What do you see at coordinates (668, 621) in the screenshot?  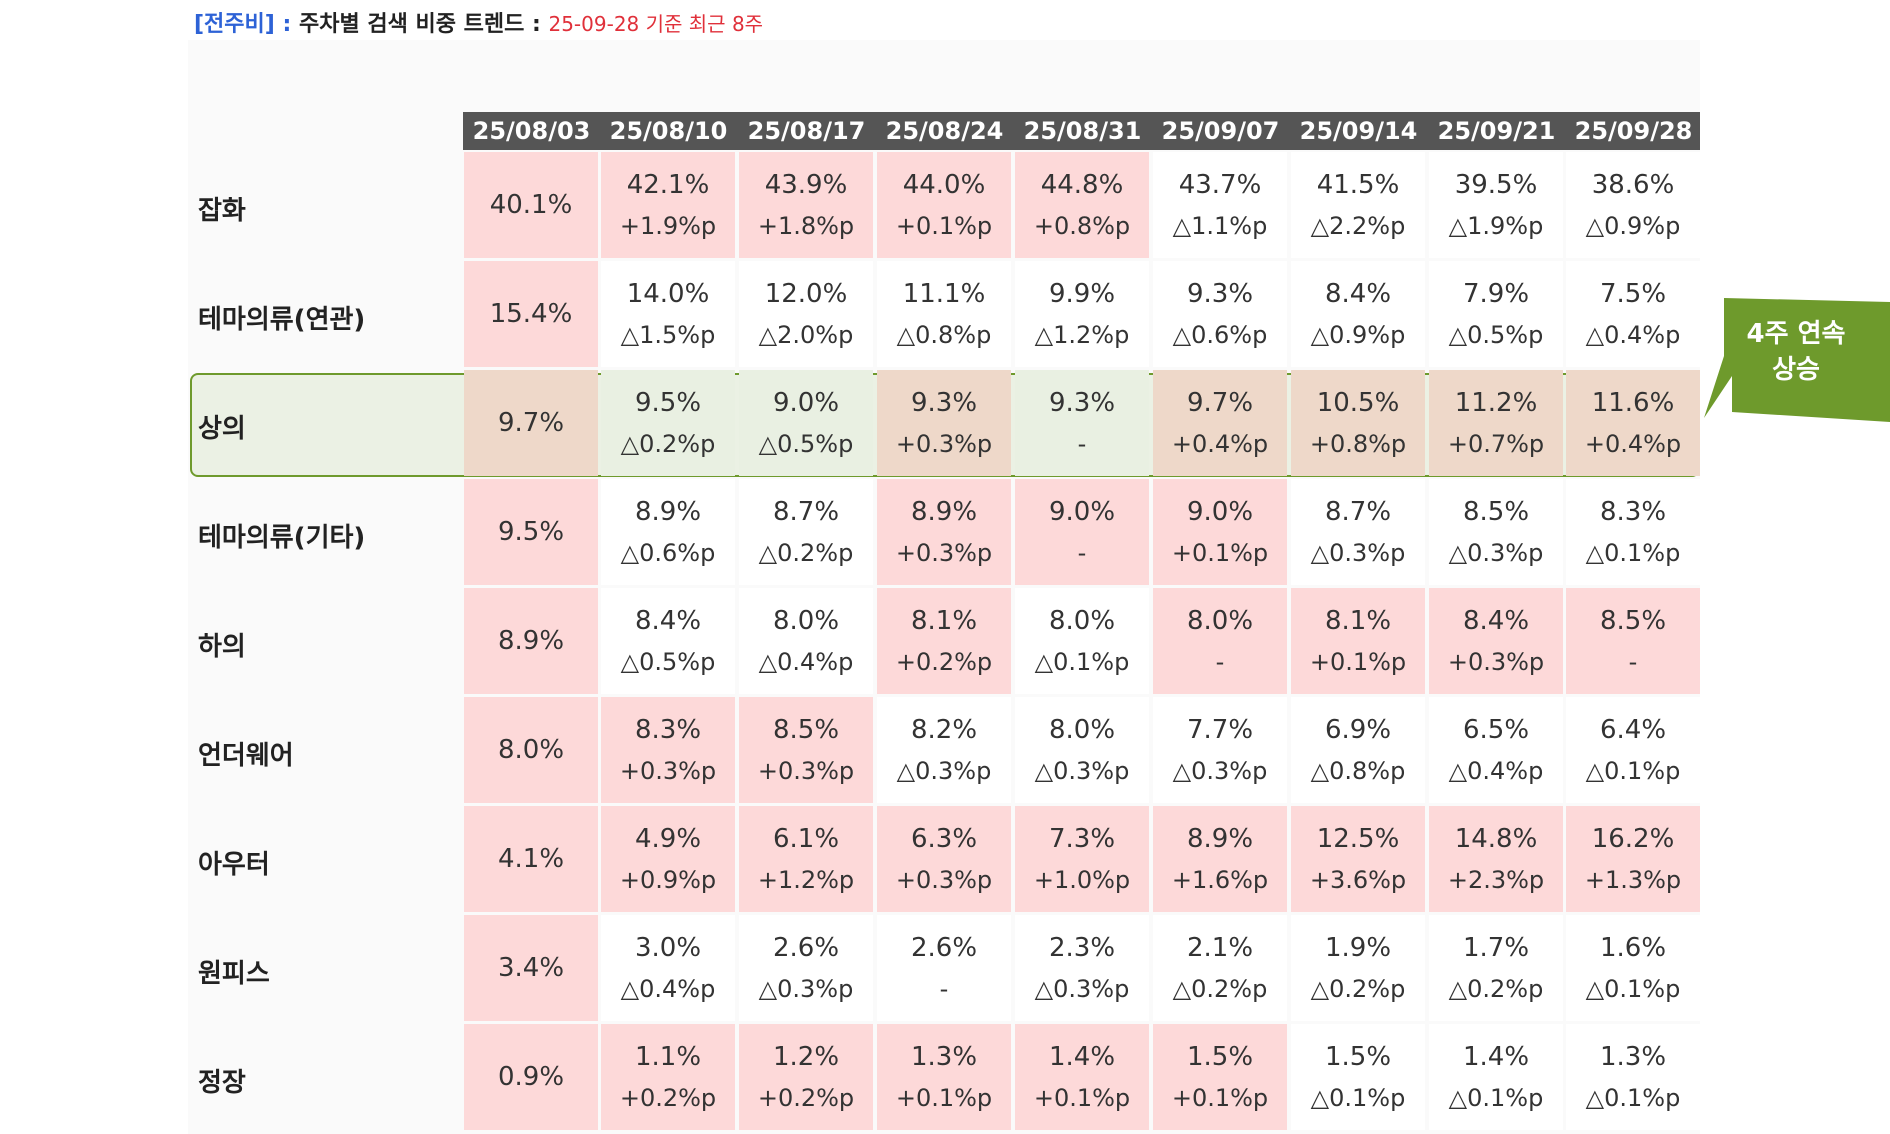 I see `cell-value: 8.4%` at bounding box center [668, 621].